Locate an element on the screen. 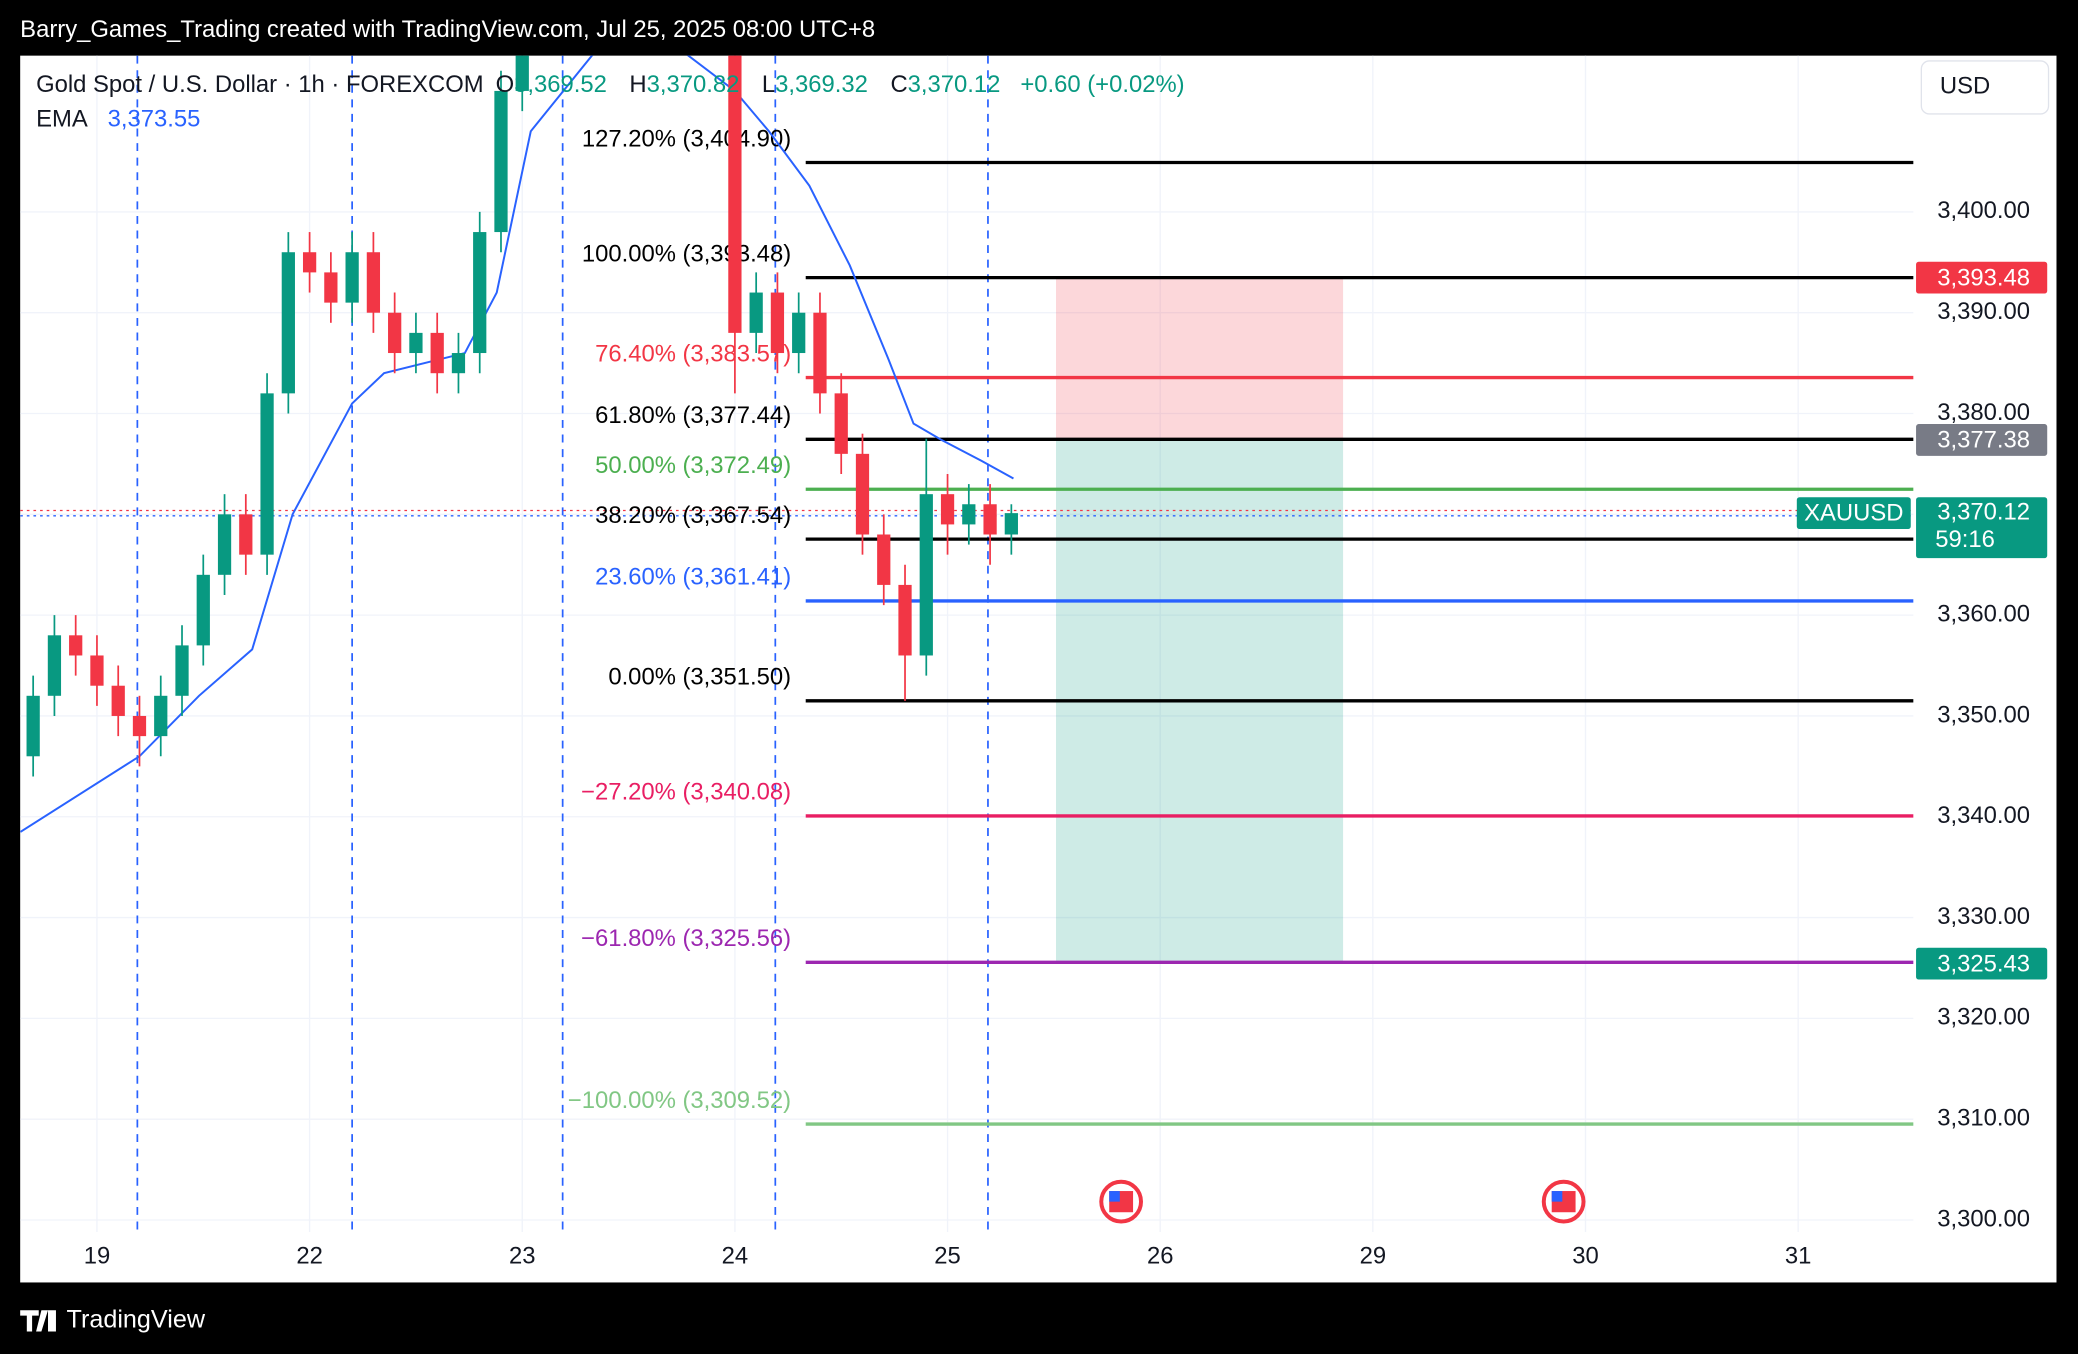 This screenshot has height=1354, width=2078. y-tick-label: 3,380.00 is located at coordinates (1983, 412).